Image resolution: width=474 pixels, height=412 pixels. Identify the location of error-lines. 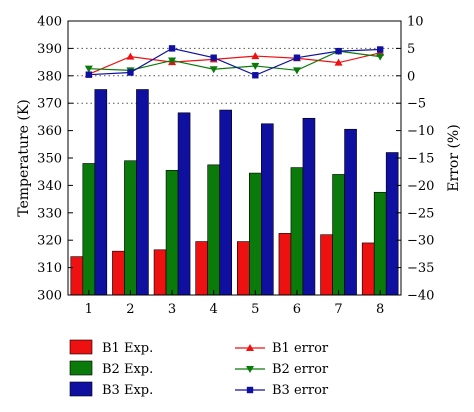
(234, 62).